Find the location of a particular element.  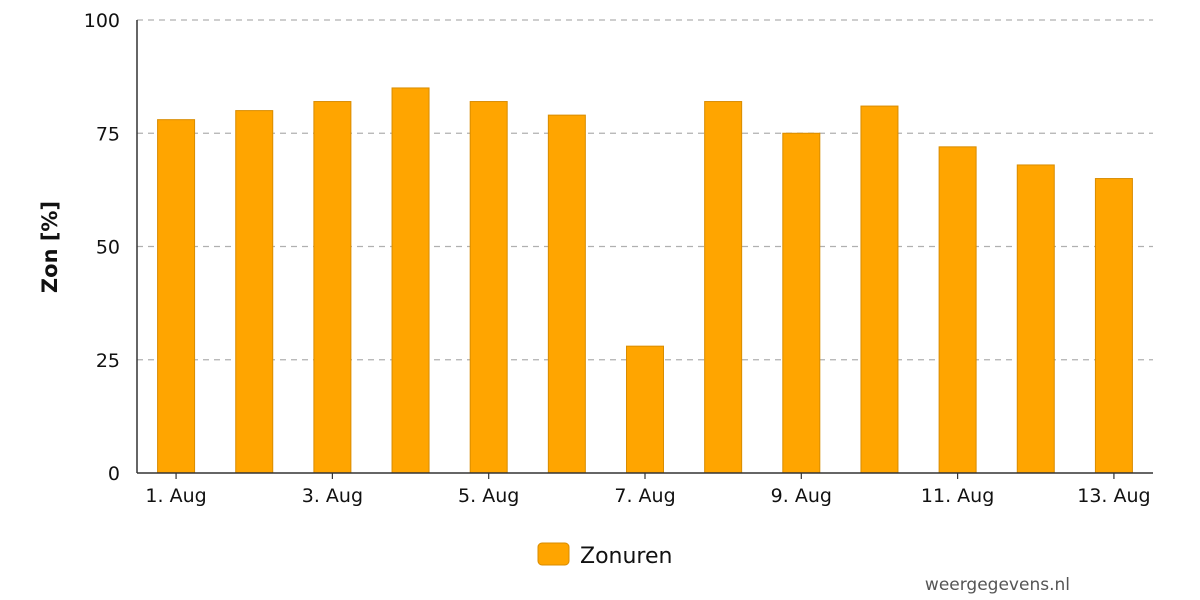

bar-3-aug is located at coordinates (332, 287).